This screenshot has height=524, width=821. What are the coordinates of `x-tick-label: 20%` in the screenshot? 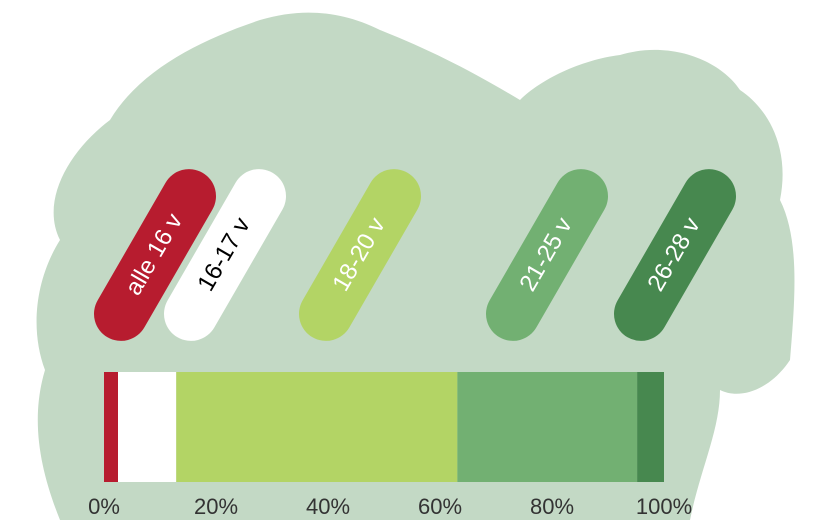 It's located at (216, 506).